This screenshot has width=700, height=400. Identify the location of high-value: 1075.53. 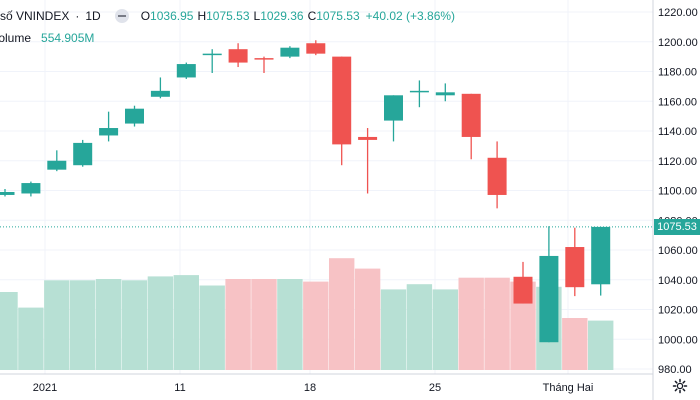
(228, 16).